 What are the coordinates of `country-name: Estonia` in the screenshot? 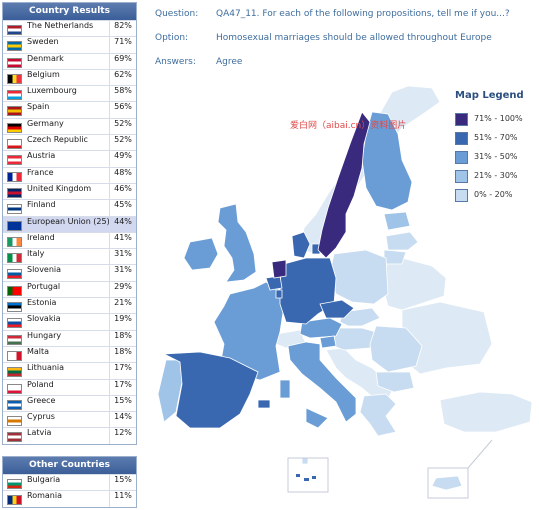 It's located at (42, 303).